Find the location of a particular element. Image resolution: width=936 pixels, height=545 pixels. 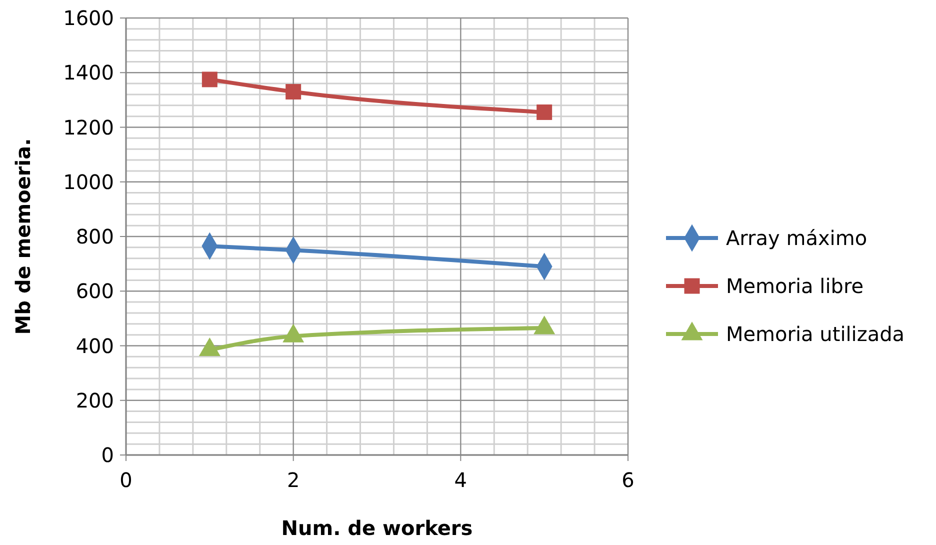

x-tick-label: 2 is located at coordinates (293, 480).